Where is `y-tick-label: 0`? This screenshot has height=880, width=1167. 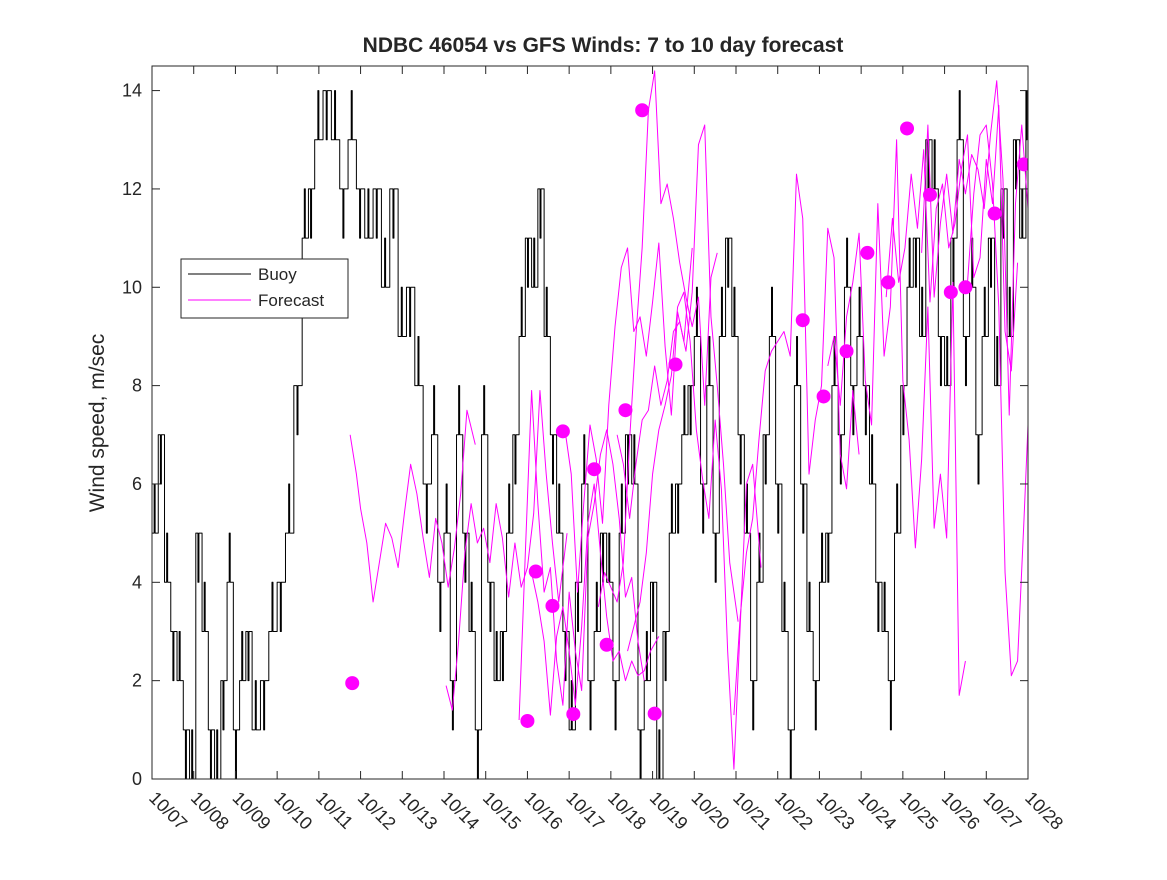 y-tick-label: 0 is located at coordinates (137, 779).